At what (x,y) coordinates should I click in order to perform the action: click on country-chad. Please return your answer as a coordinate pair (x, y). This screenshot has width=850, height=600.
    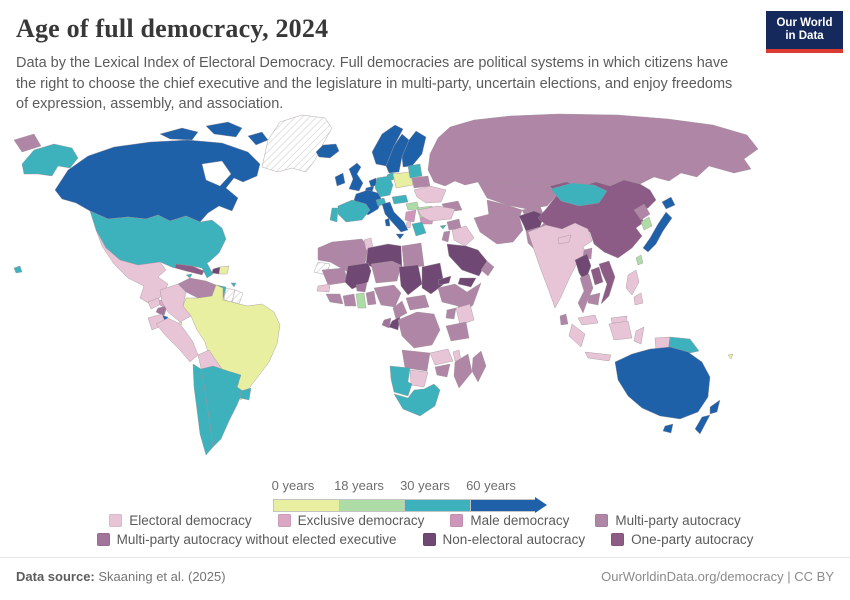
    Looking at the image, I should click on (410, 280).